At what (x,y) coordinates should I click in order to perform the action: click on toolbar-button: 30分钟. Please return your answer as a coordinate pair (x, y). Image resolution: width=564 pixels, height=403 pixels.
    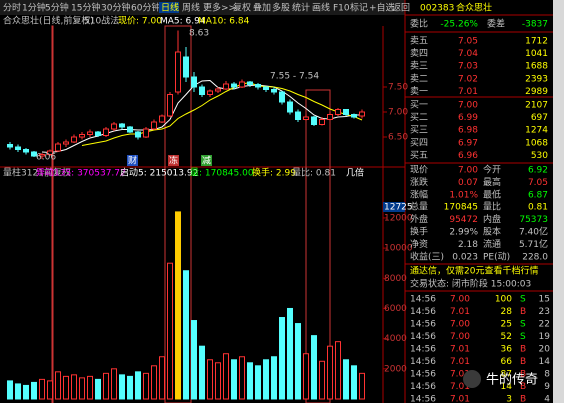
    Looking at the image, I should click on (115, 8).